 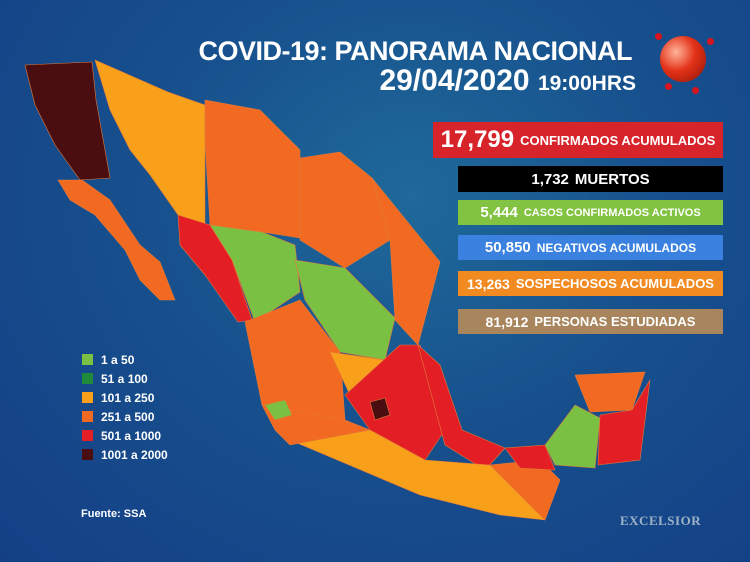 I want to click on stat-activos: 5,444 CASOS CONFIRMADOS ACTIVOS, so click(x=590, y=212).